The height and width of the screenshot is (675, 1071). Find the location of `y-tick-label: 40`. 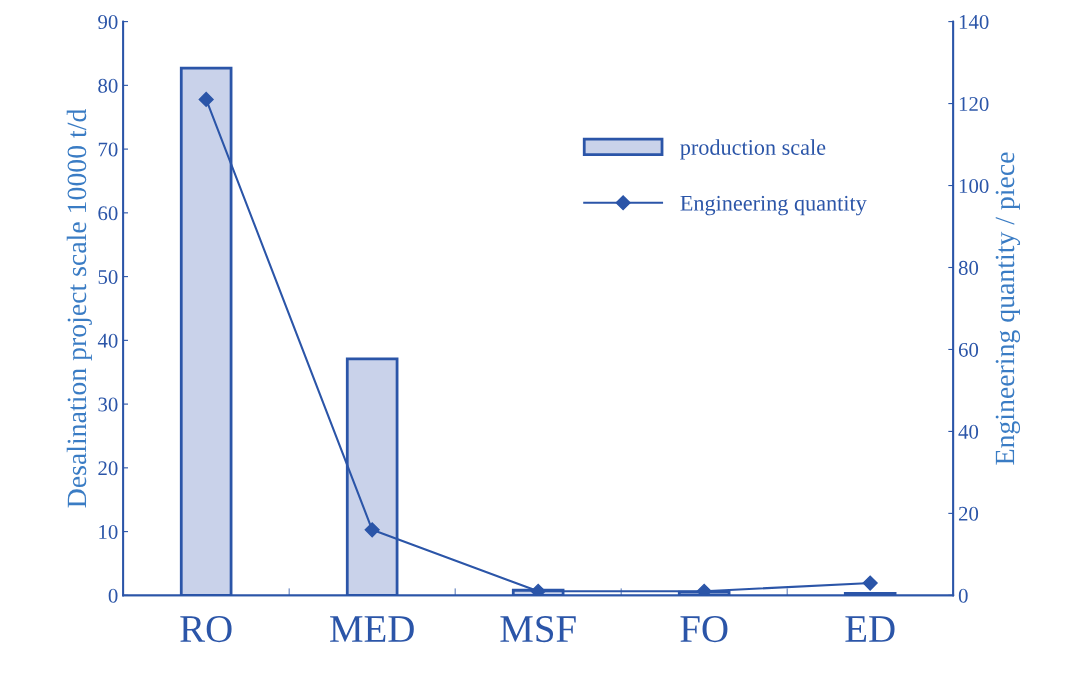

y-tick-label: 40 is located at coordinates (107, 340).